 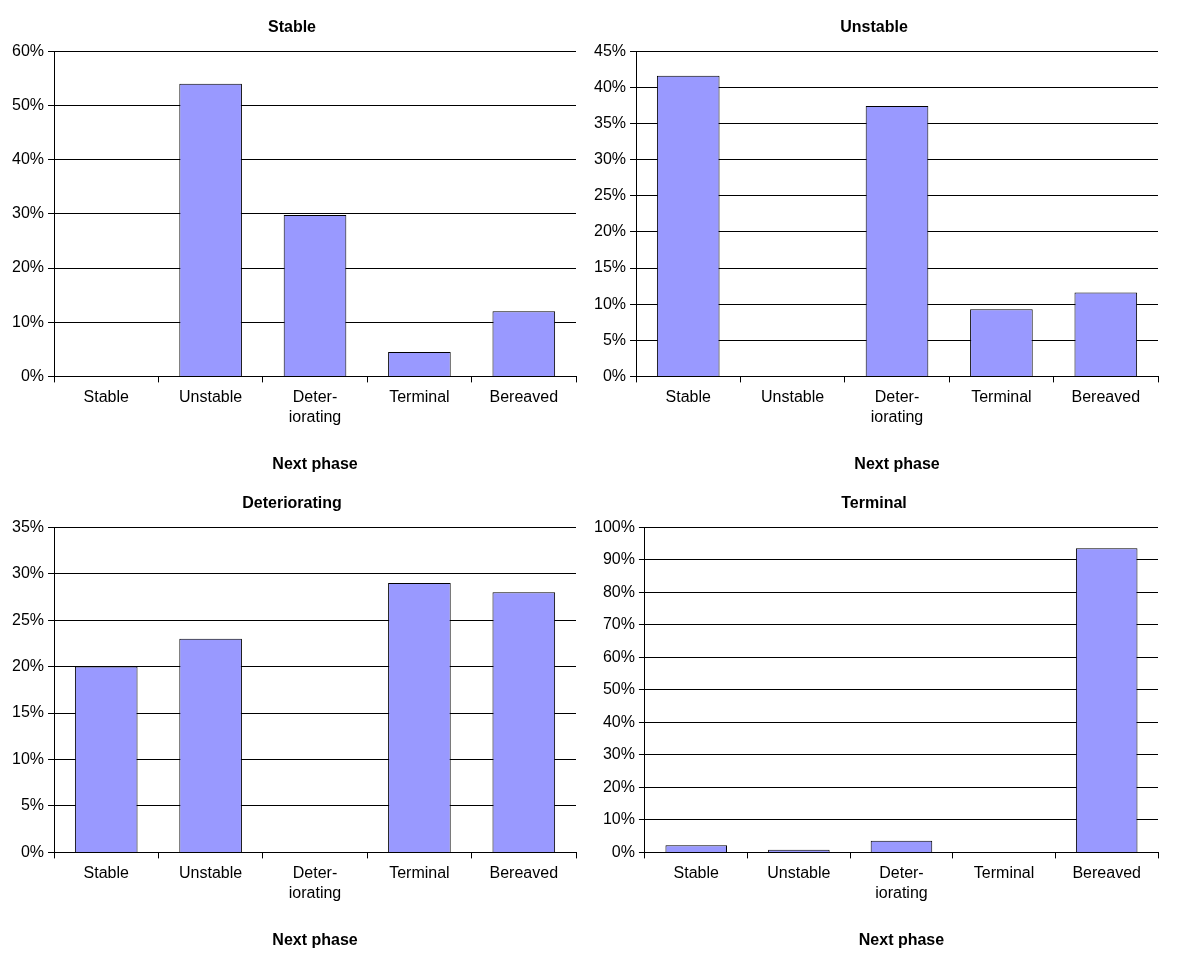 What do you see at coordinates (874, 27) in the screenshot?
I see `chart-title: Unstable` at bounding box center [874, 27].